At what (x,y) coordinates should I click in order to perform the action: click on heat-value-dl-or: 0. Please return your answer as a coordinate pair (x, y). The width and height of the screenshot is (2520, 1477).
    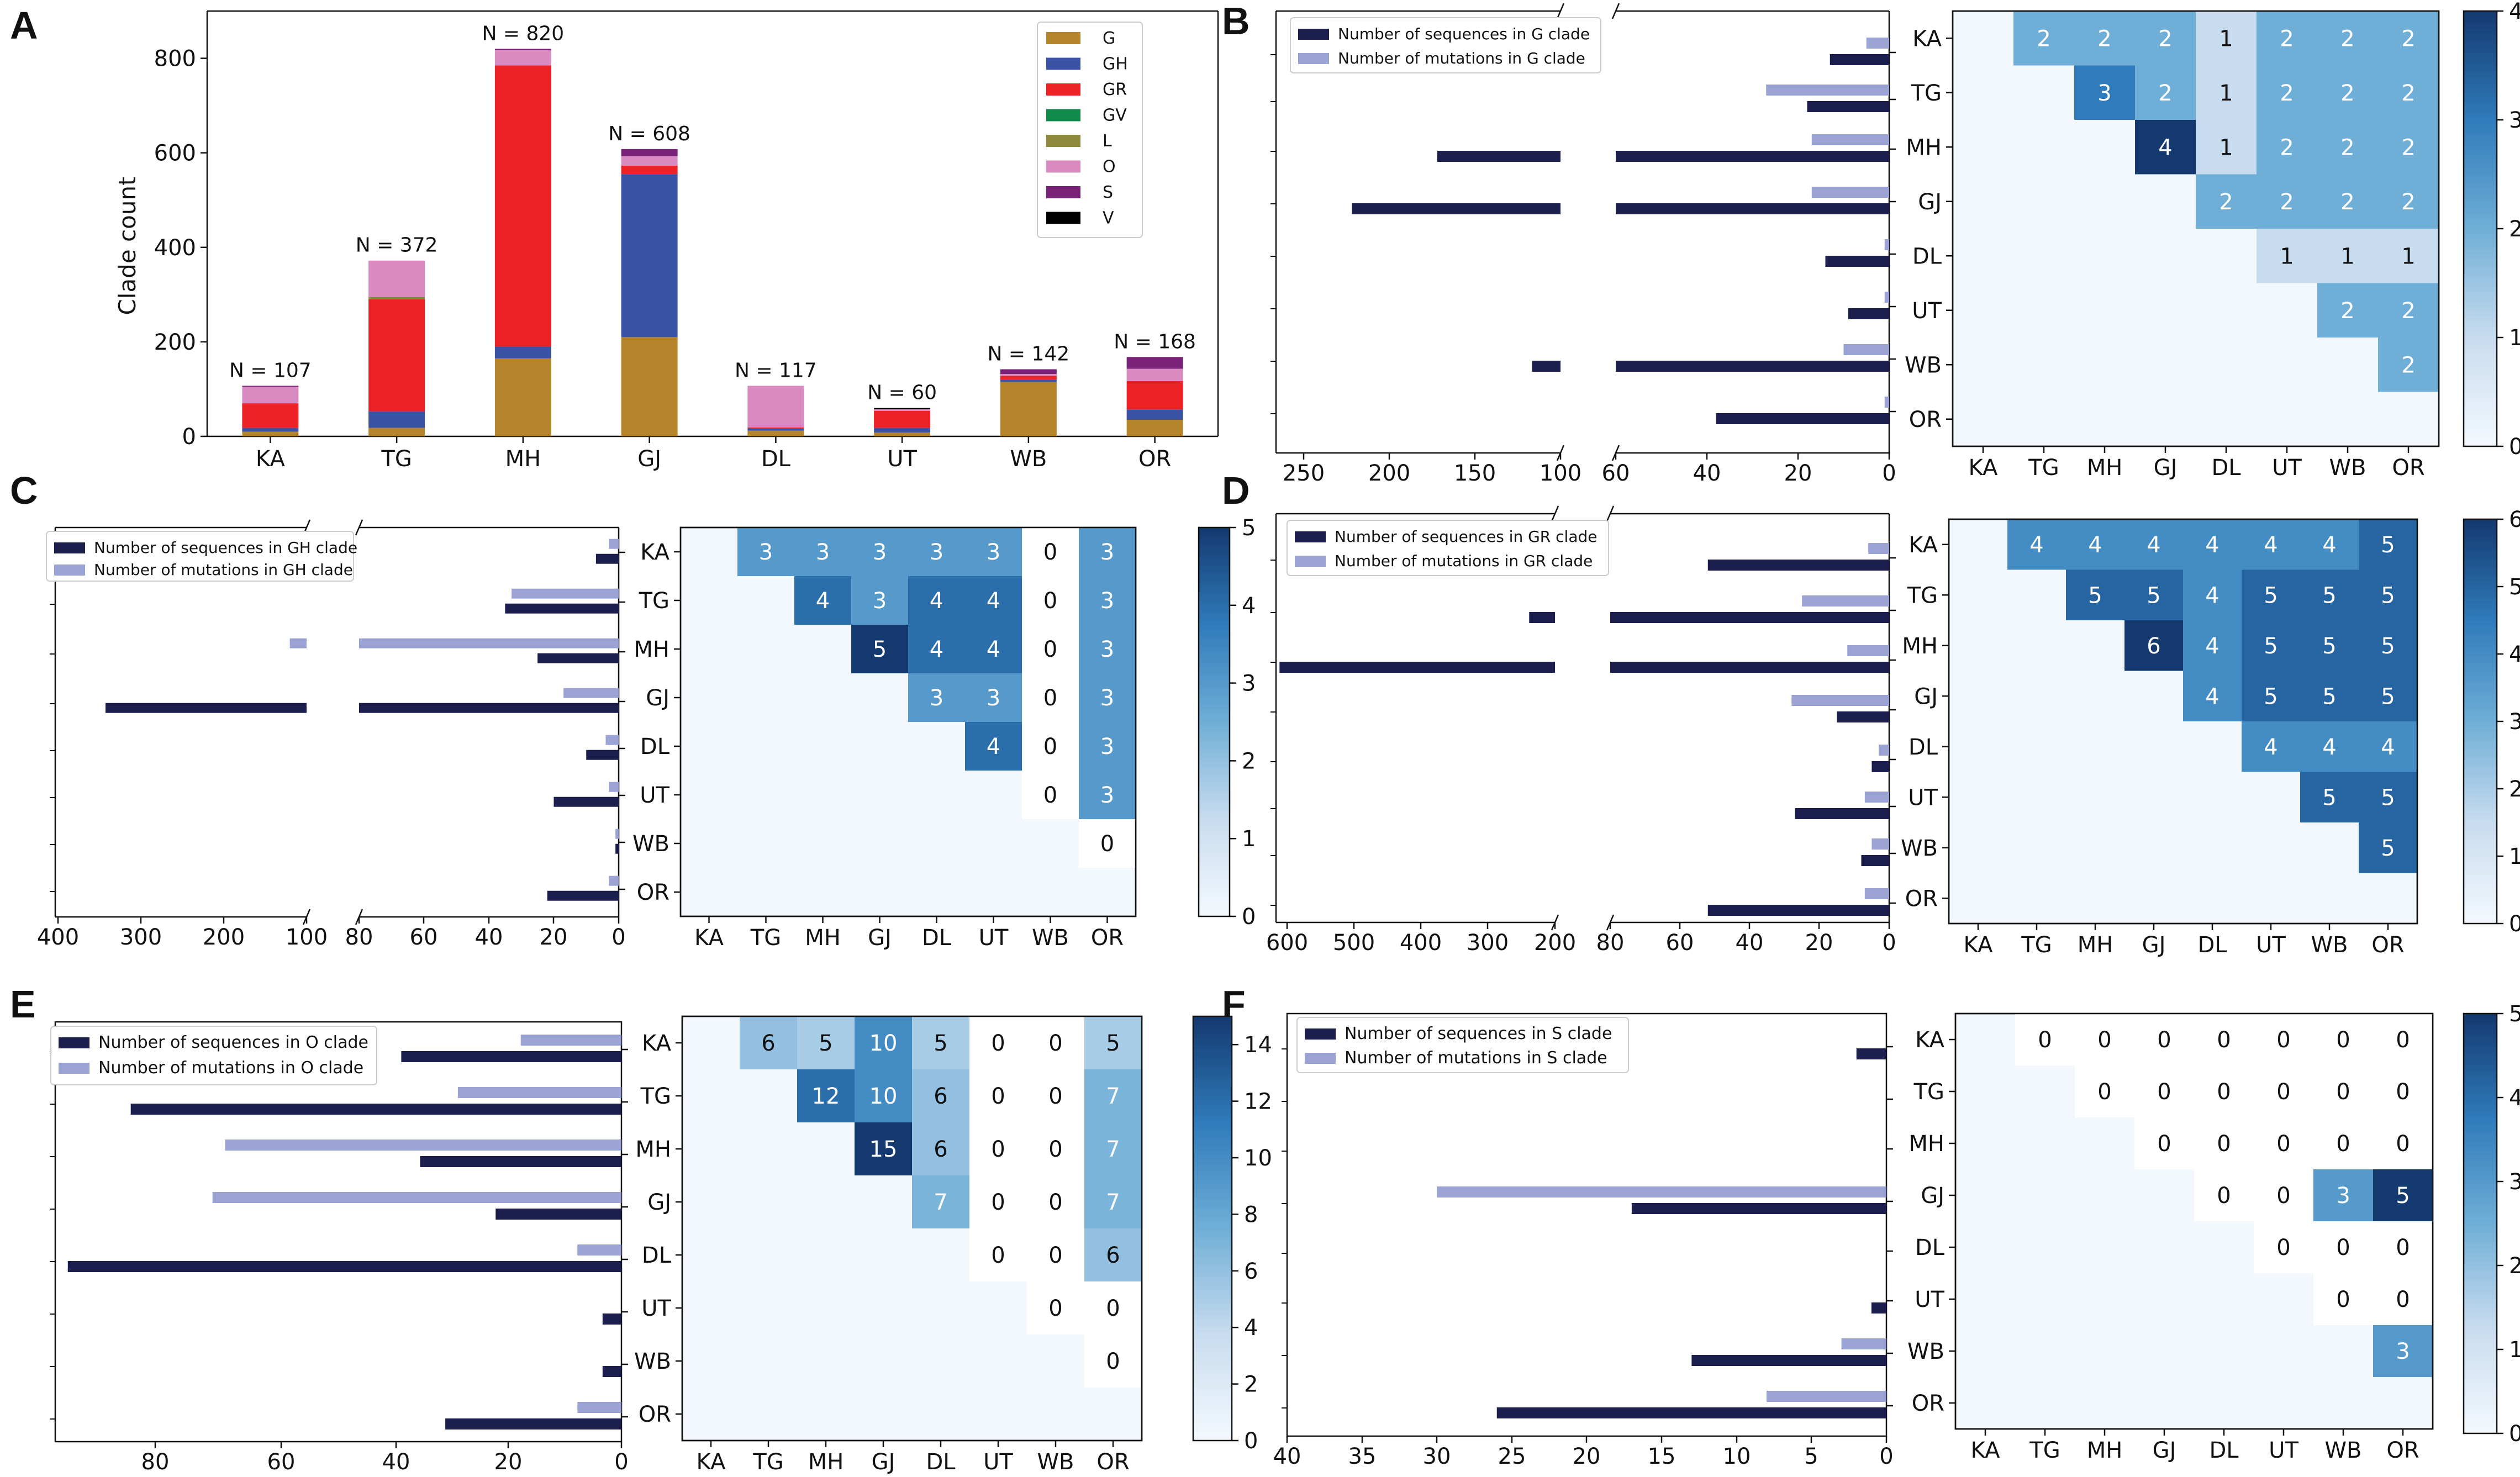
    Looking at the image, I should click on (2403, 1248).